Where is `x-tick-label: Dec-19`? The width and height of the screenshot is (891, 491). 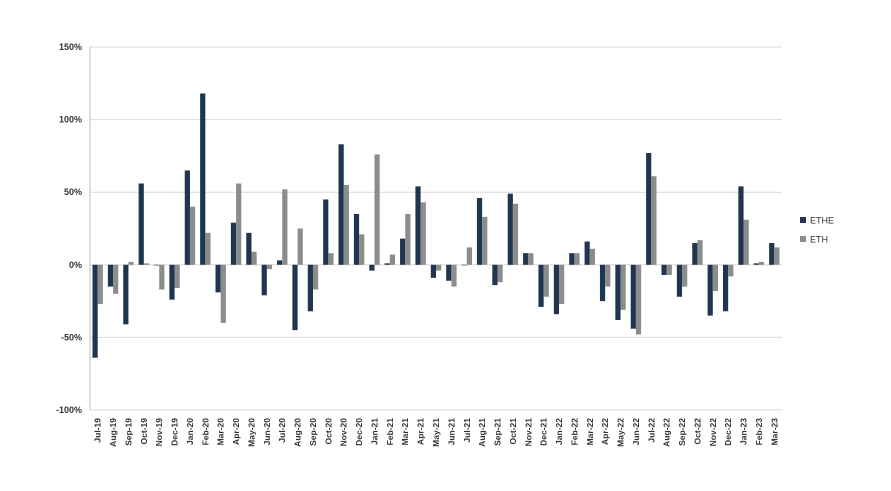
x-tick-label: Dec-19 is located at coordinates (175, 432).